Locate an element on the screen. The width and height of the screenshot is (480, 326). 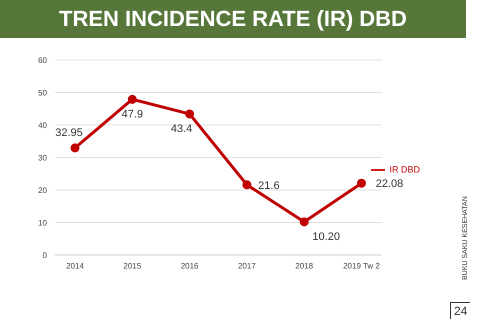
y-tick-label: 50 is located at coordinates (43, 93).